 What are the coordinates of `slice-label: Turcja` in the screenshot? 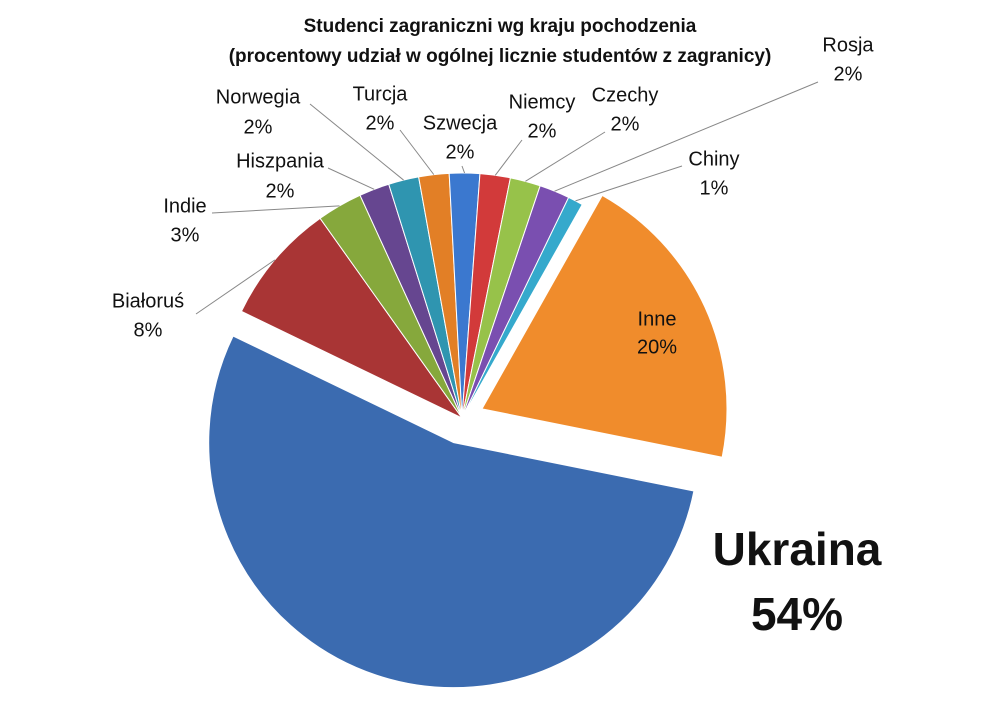 It's located at (381, 94).